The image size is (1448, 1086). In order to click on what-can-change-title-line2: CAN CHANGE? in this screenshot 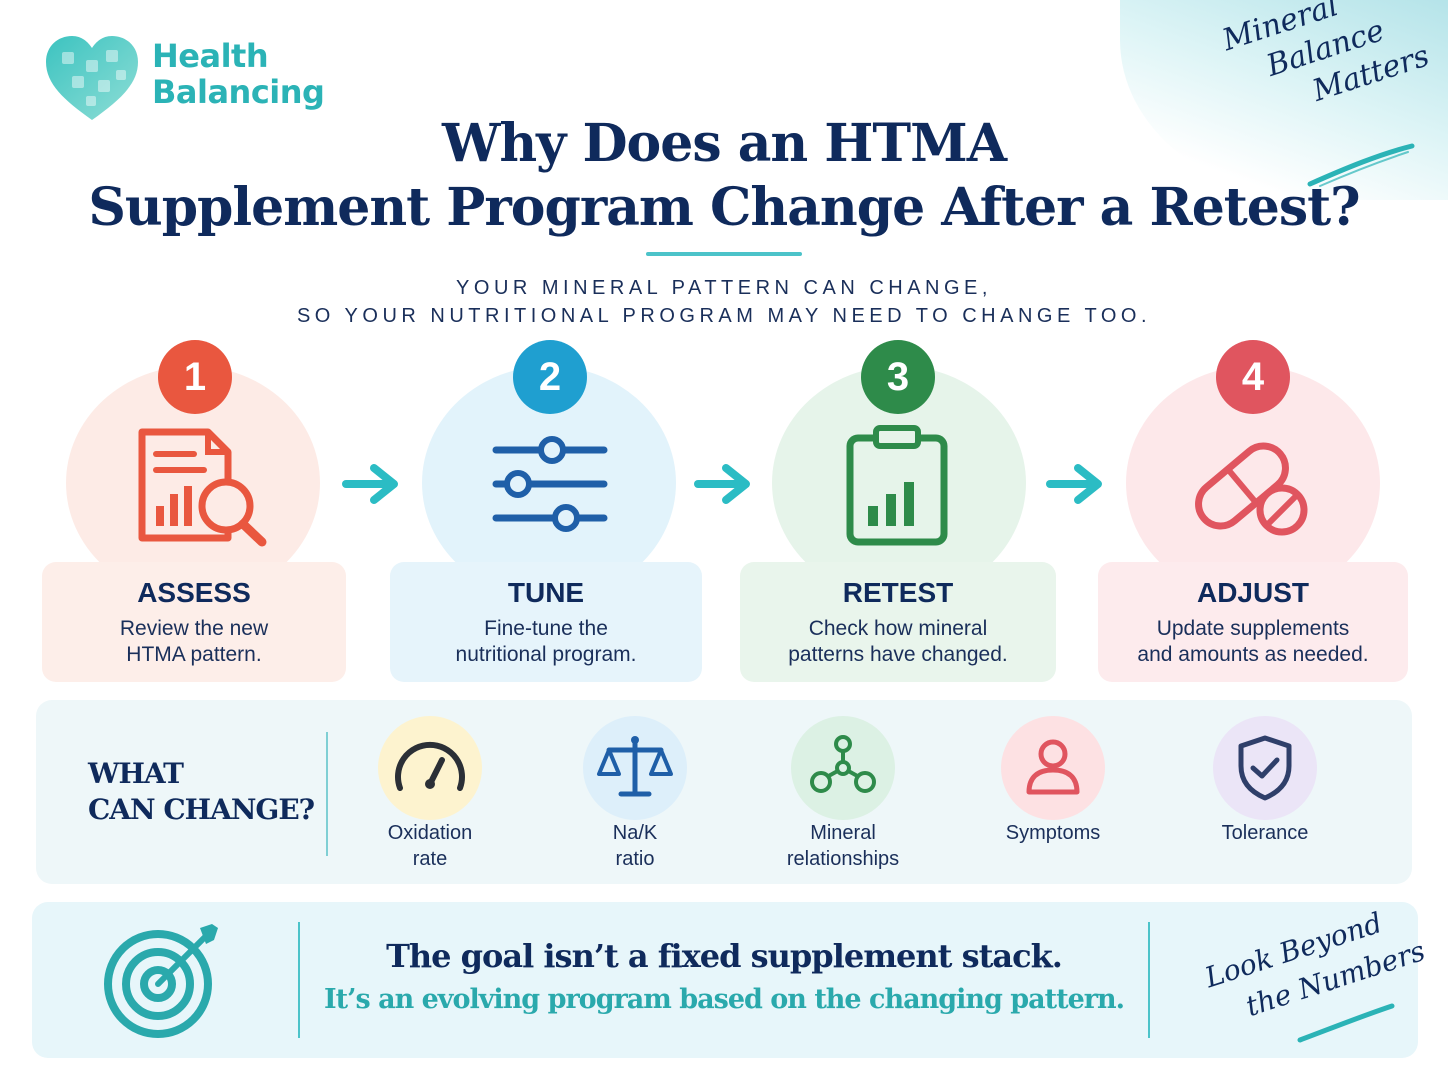, I will do `click(201, 809)`.